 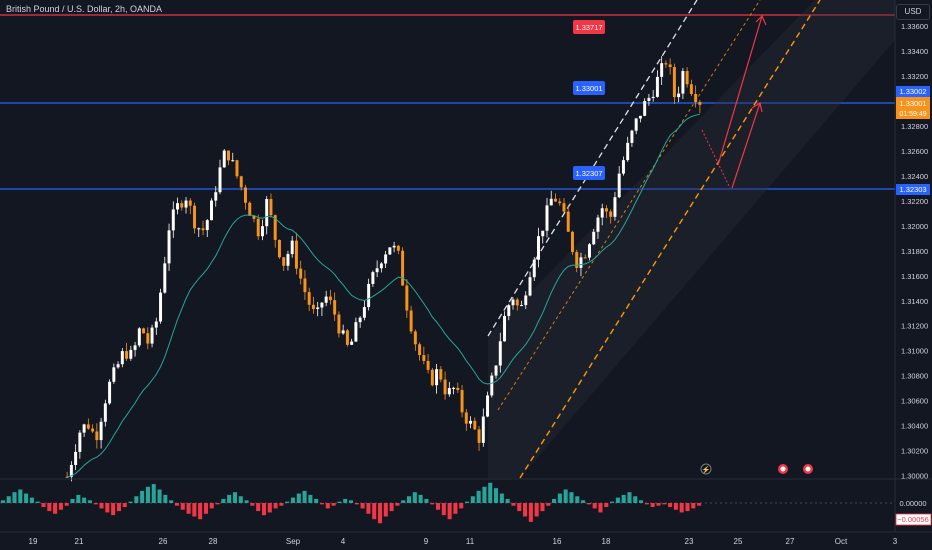 What do you see at coordinates (740, 90) in the screenshot?
I see `projection-arrow-to-red` at bounding box center [740, 90].